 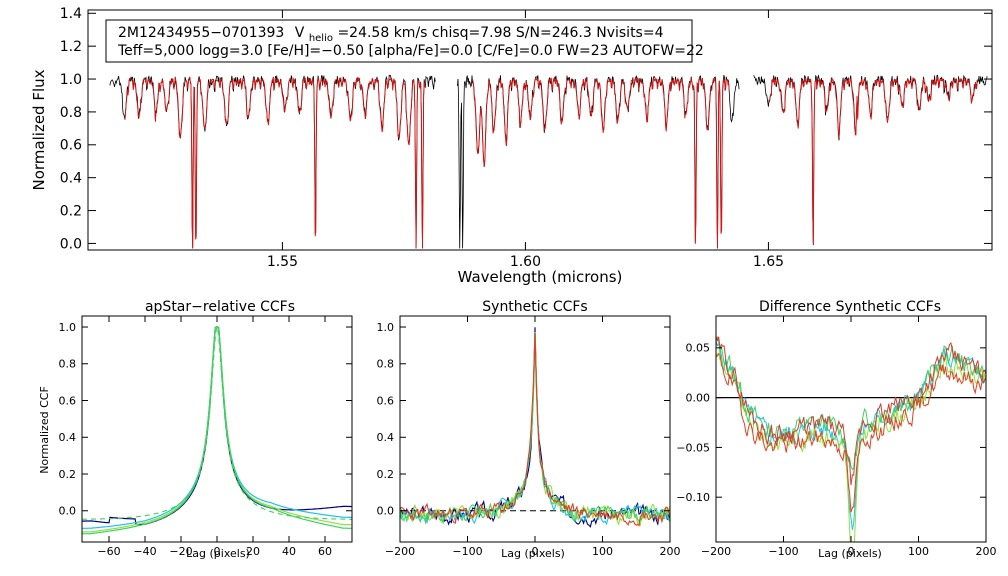 What do you see at coordinates (253, 551) in the screenshot?
I see `x-tick-label: 20` at bounding box center [253, 551].